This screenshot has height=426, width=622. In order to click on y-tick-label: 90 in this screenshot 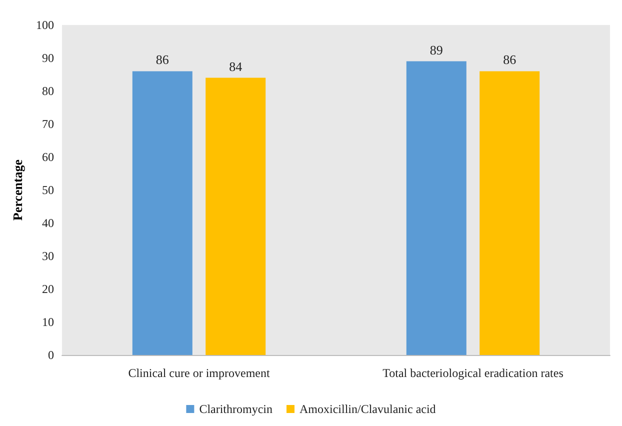, I will do `click(48, 58)`.